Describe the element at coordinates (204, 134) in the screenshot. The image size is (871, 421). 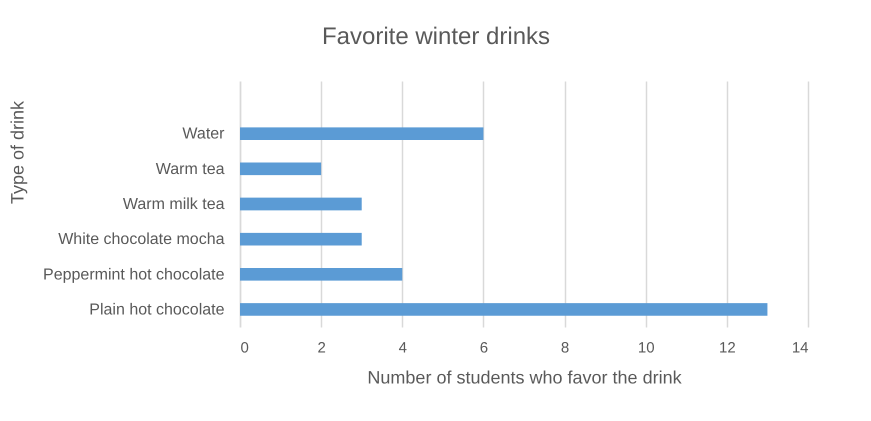
I see `y-tick-label: Water` at that location.